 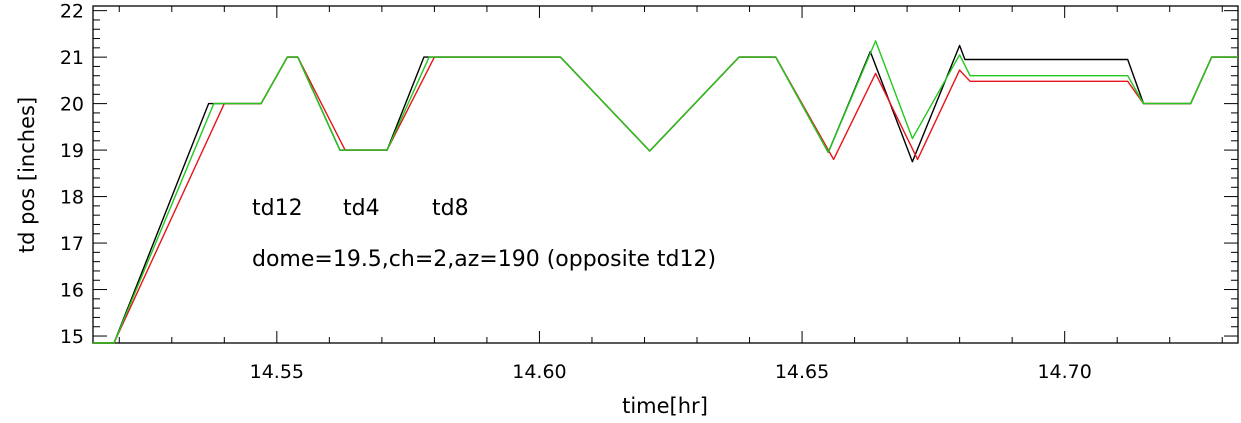 I want to click on x-axis-label: time[hr], so click(x=665, y=406).